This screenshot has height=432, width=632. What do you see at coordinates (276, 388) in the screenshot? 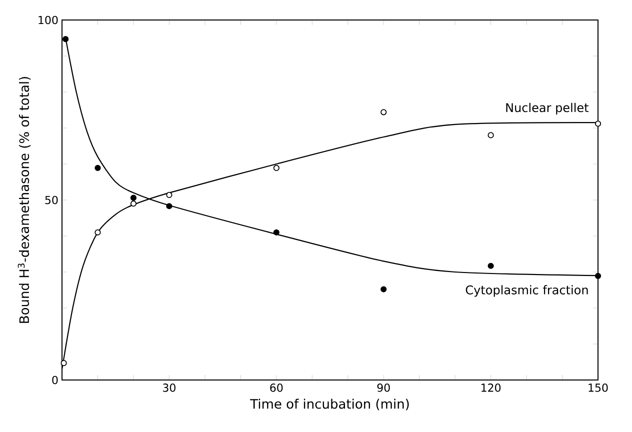
I see `x-tick-label: 60` at bounding box center [276, 388].